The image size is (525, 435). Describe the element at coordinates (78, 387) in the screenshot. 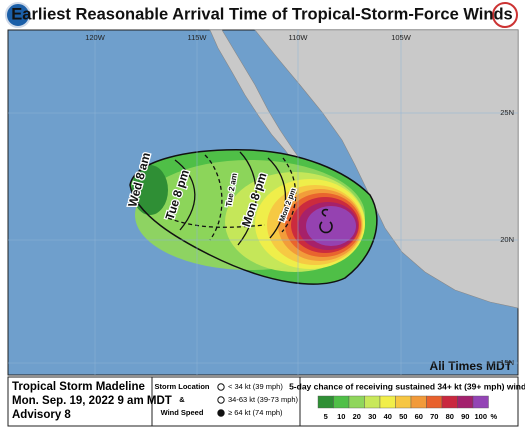

I see `storm-name: Tropical Storm Madeline` at that location.